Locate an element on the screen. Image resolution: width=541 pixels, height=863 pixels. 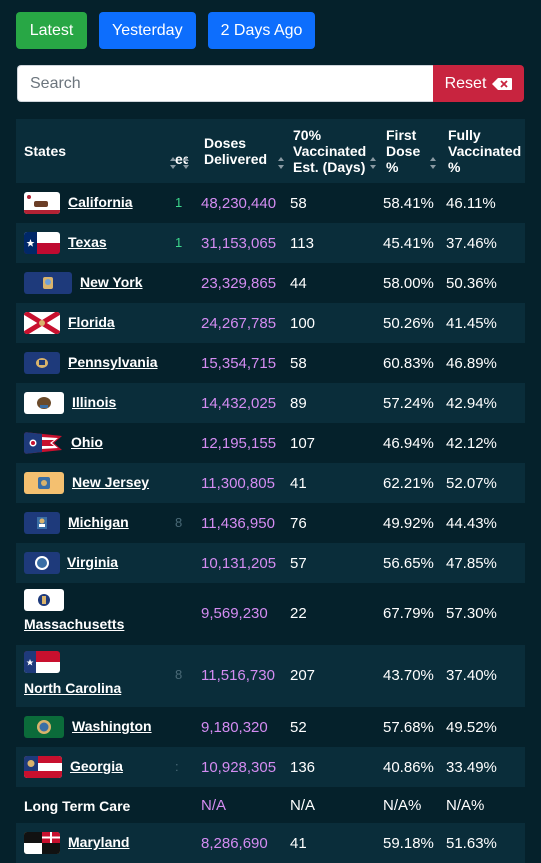
state-link: Florida is located at coordinates (91, 322).